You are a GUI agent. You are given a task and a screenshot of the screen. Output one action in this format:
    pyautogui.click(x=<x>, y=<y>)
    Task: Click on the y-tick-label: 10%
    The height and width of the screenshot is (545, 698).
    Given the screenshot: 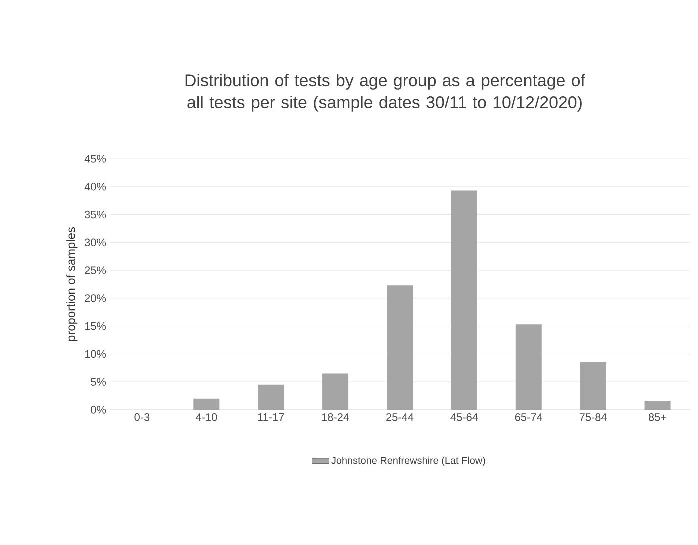 What is the action you would take?
    pyautogui.click(x=95, y=354)
    